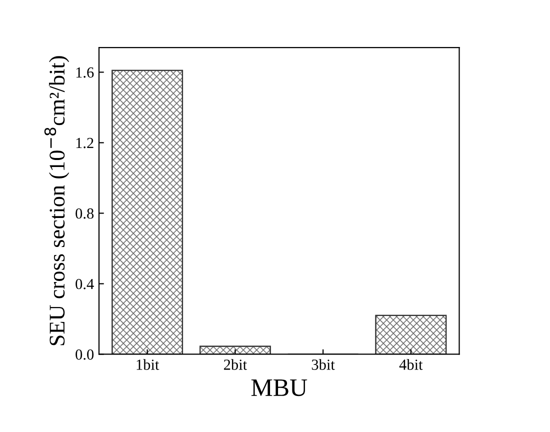 The width and height of the screenshot is (550, 432). What do you see at coordinates (85, 354) in the screenshot?
I see `y-tick-label: 0.0` at bounding box center [85, 354].